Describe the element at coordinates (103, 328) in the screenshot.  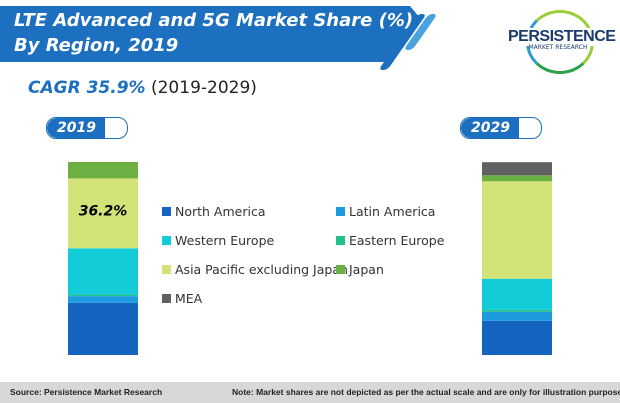
I see `bar-segment-2019-north-america` at that location.